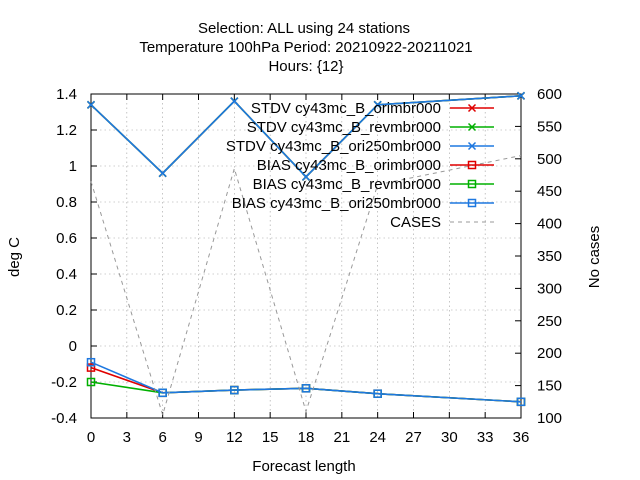 This screenshot has width=640, height=480. Describe the element at coordinates (549, 418) in the screenshot. I see `y2-tick-label: 100` at that location.